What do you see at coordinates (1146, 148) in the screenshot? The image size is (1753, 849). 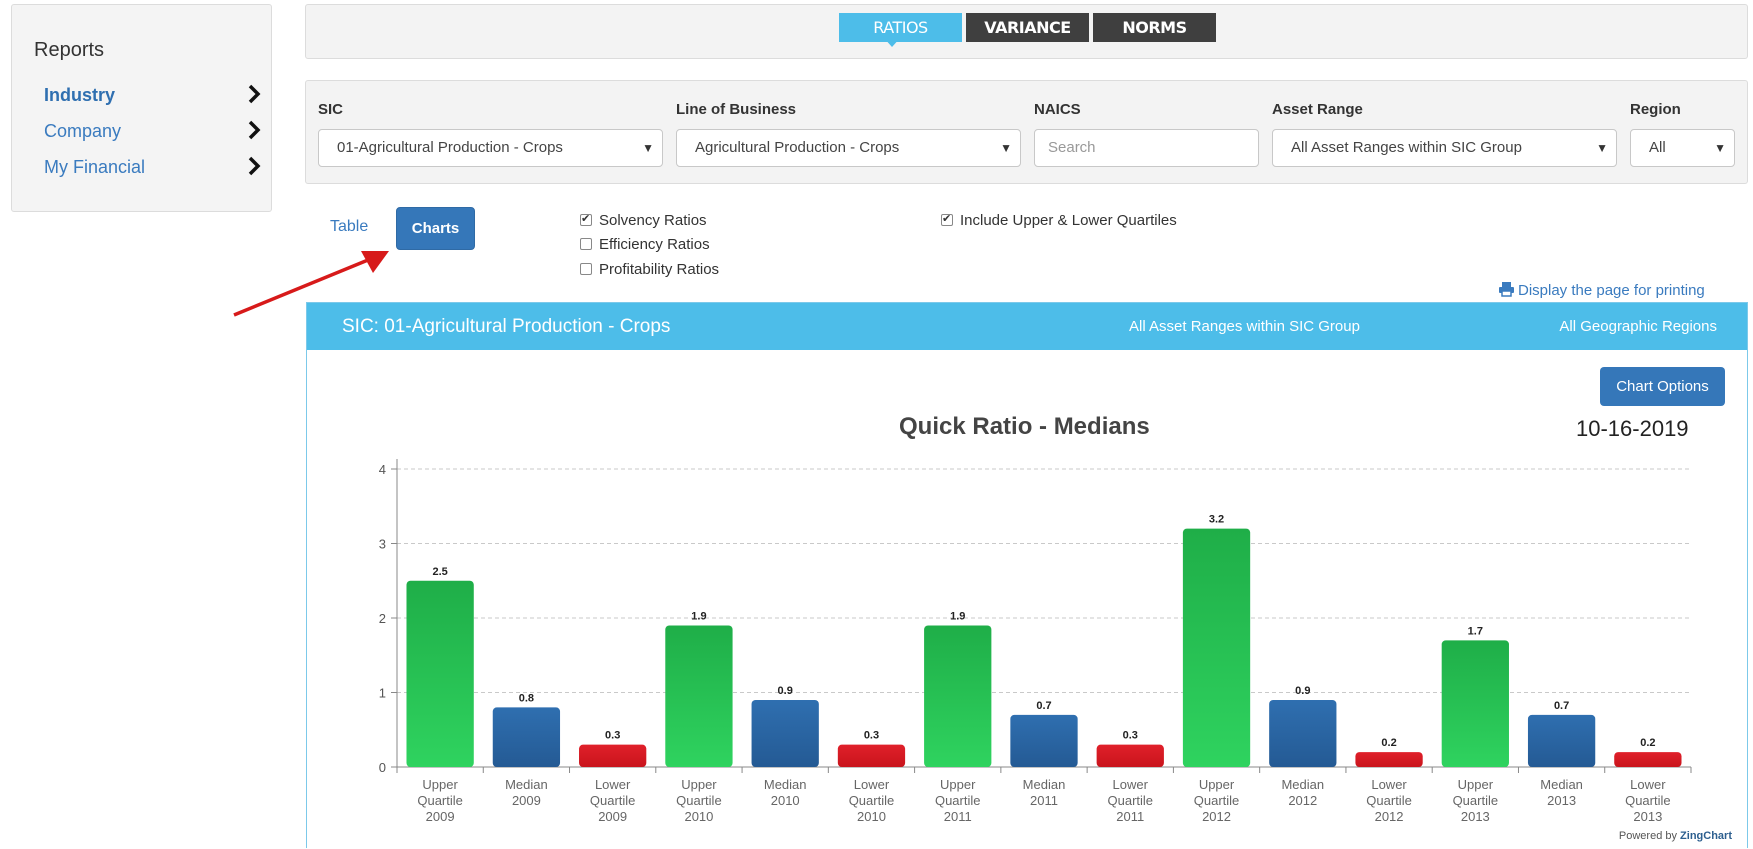 I see `naics-search-input: Search` at bounding box center [1146, 148].